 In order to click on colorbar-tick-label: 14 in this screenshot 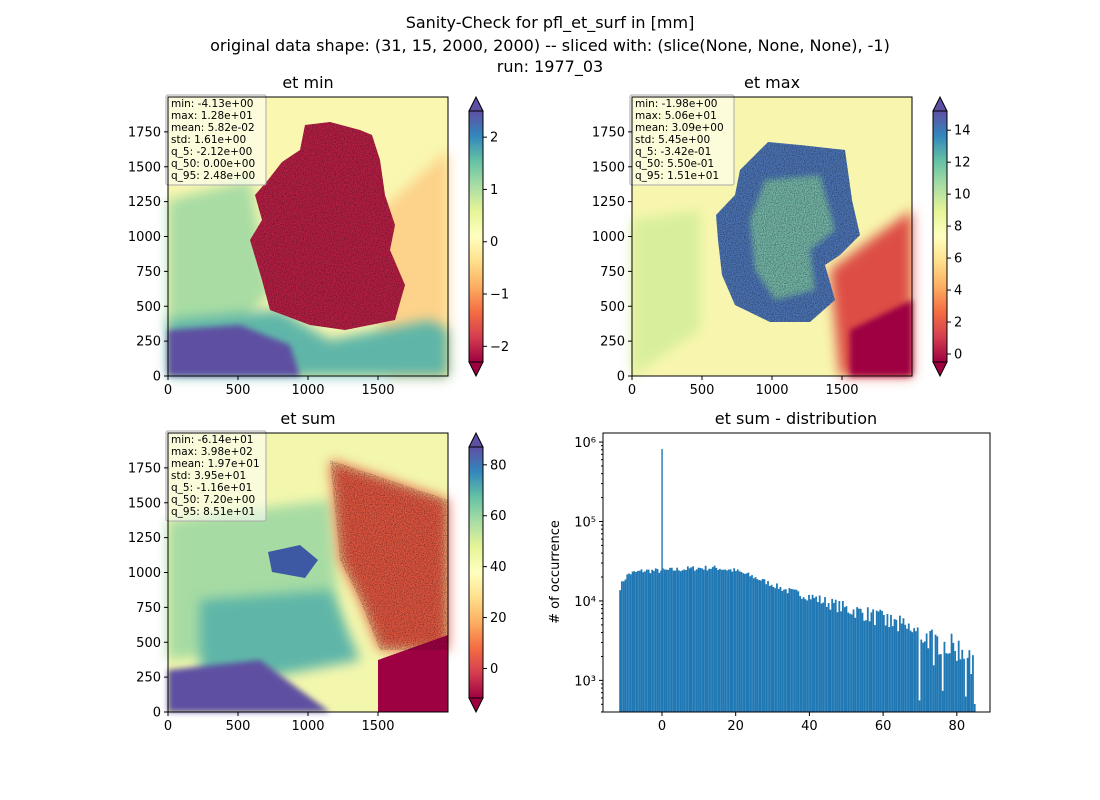, I will do `click(962, 131)`.